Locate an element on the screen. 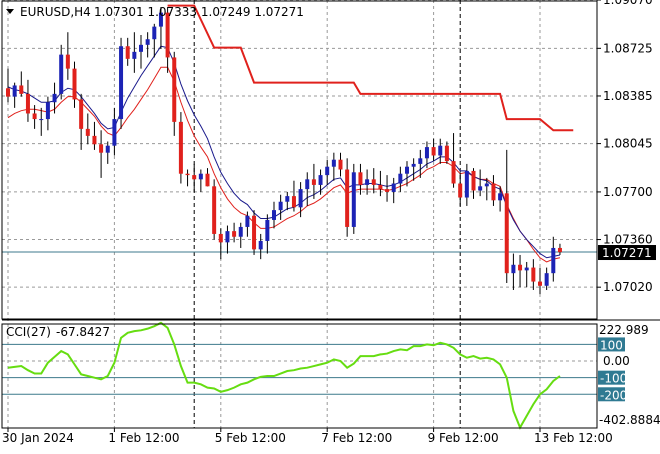 This screenshot has height=454, width=660. cci-label: CCI(27) is located at coordinates (28, 332).